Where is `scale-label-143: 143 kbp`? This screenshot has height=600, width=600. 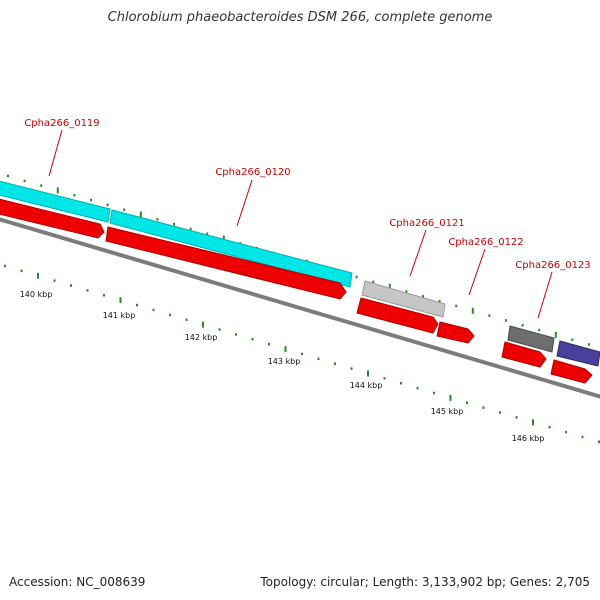 scale-label-143: 143 kbp is located at coordinates (284, 361).